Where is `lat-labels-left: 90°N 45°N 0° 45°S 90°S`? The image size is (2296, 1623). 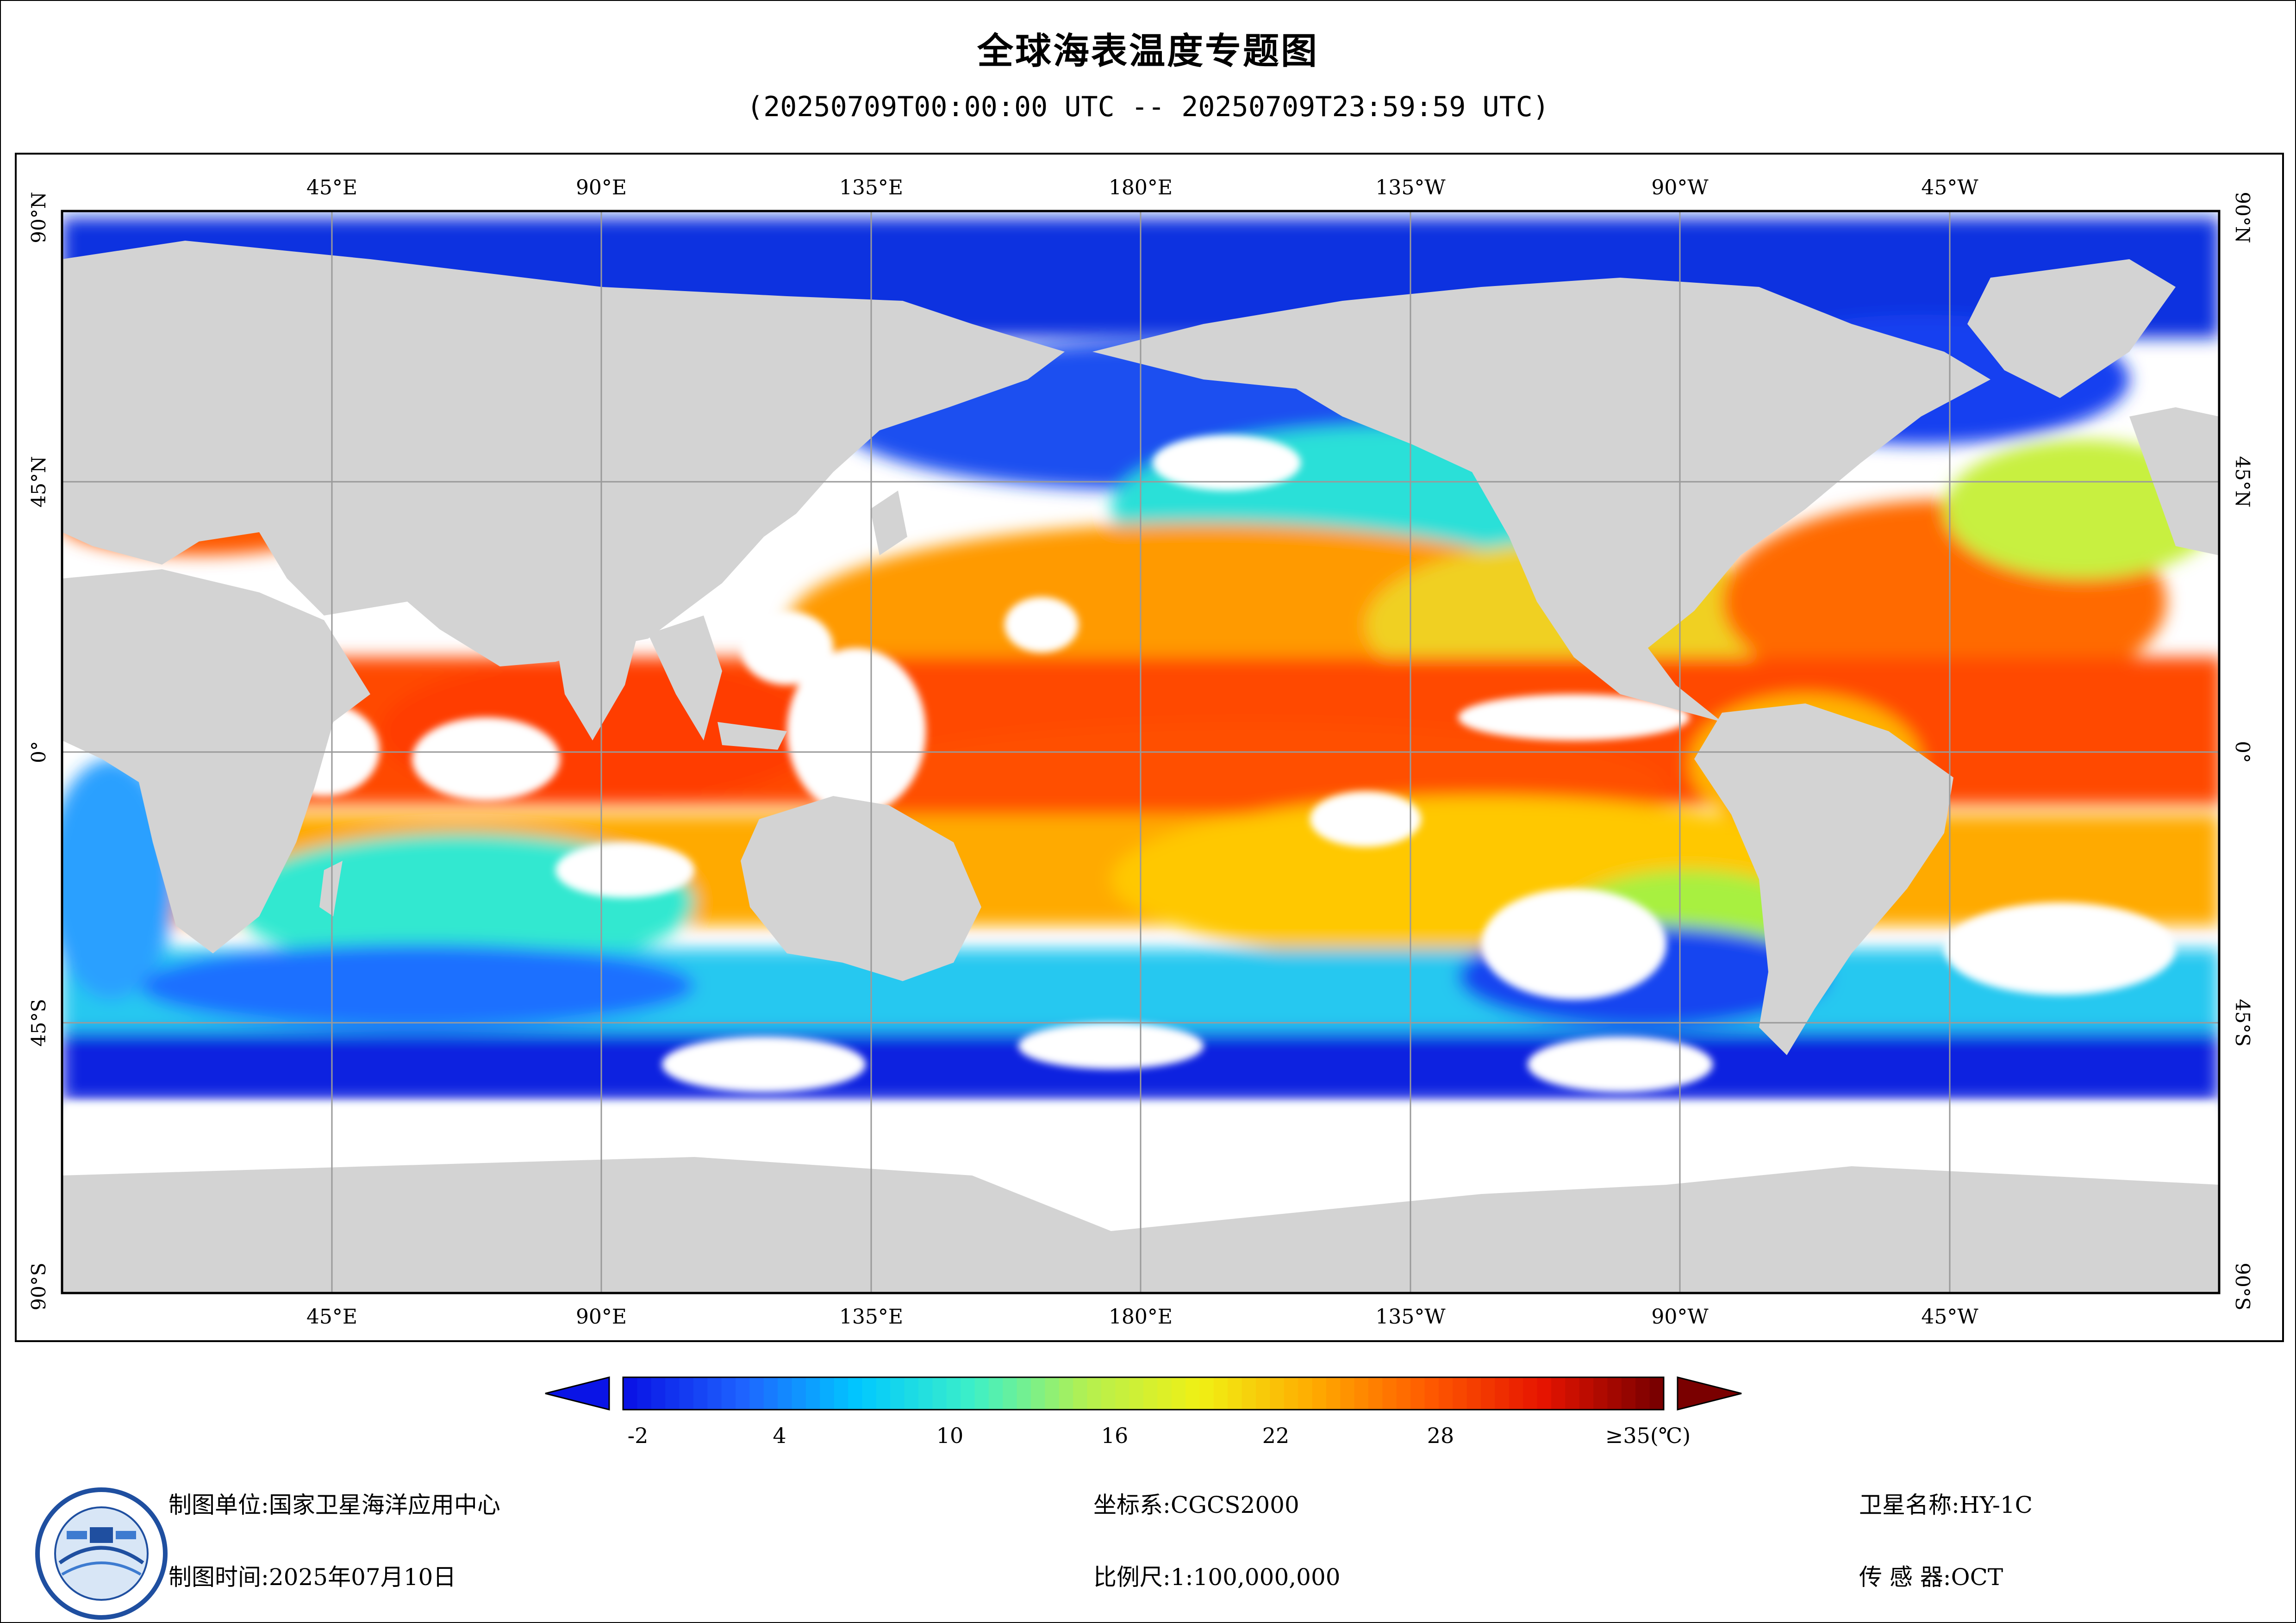 lat-labels-left: 90°N 45°N 0° 45°S 90°S is located at coordinates (38, 751).